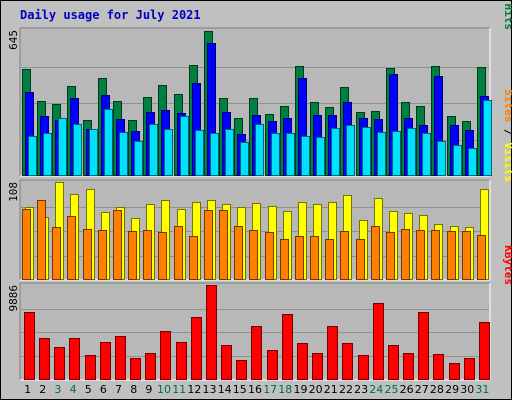  I want to click on day-label-2: 2, so click(42, 389).